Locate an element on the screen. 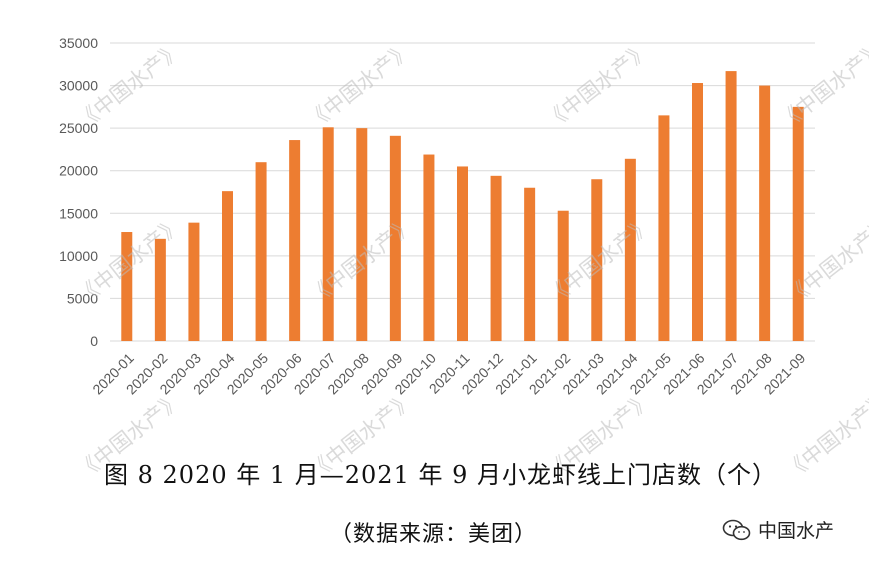 The height and width of the screenshot is (567, 869). y-tick-label: 35000 is located at coordinates (78, 43).